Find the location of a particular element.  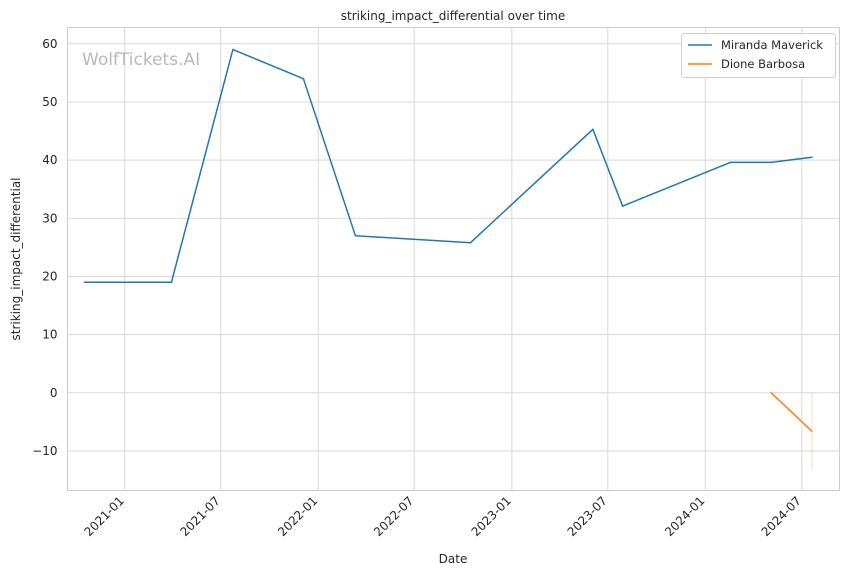

legend-box is located at coordinates (758, 55).